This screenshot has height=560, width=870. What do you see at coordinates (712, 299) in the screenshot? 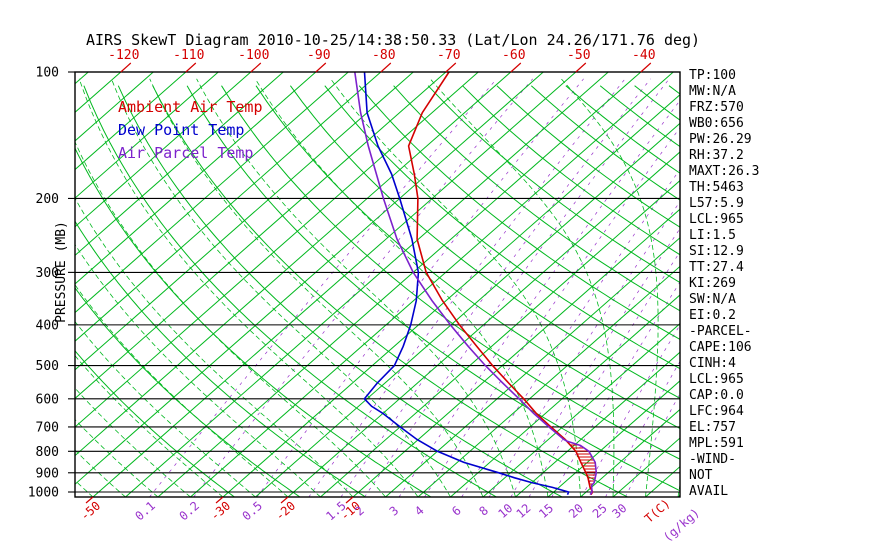
I see `stat-line: SW:N/A` at bounding box center [712, 299].